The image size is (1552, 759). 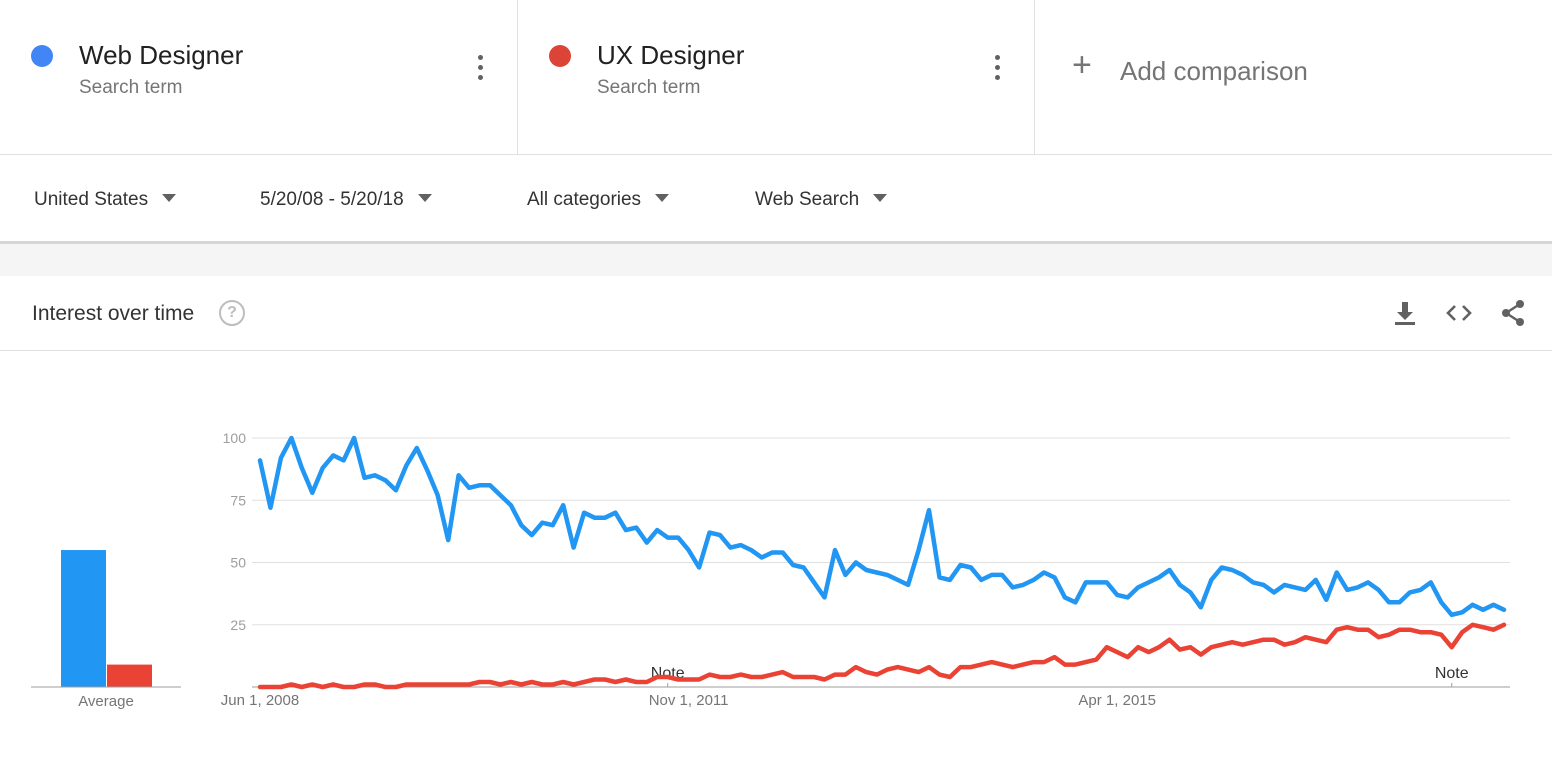 What do you see at coordinates (161, 55) in the screenshot?
I see `term-name: Web Designer` at bounding box center [161, 55].